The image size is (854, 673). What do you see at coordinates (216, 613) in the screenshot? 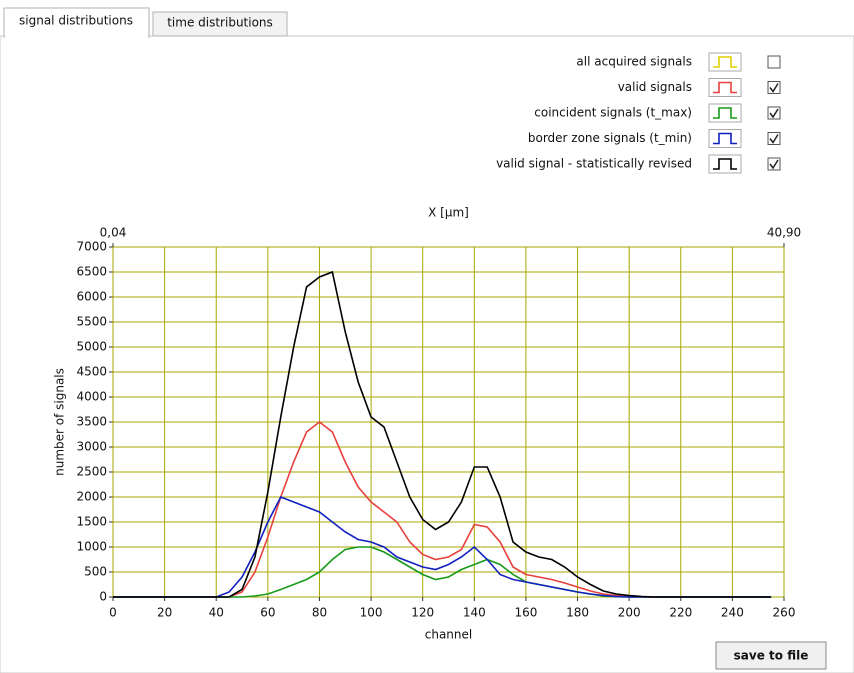
I see `x-tick-label: 40` at bounding box center [216, 613].